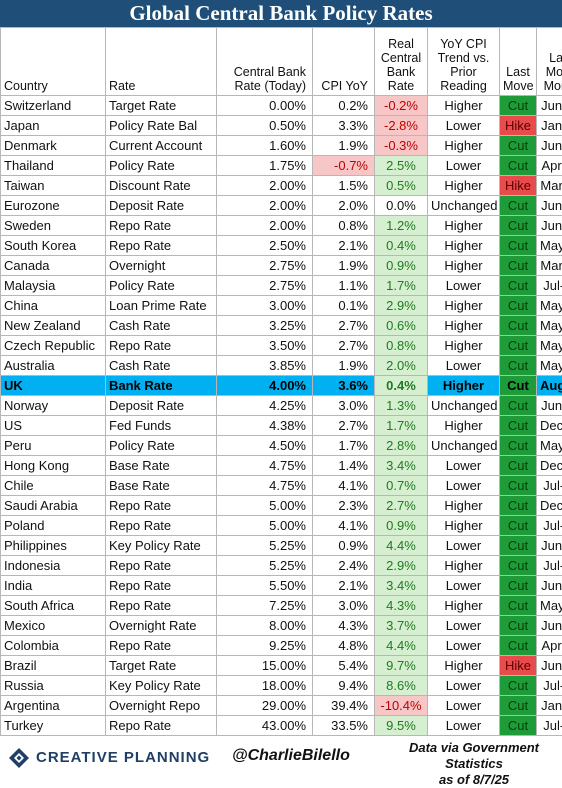 This screenshot has width=562, height=788. What do you see at coordinates (344, 106) in the screenshot?
I see `cell-cpi-yoy: 0.2%` at bounding box center [344, 106].